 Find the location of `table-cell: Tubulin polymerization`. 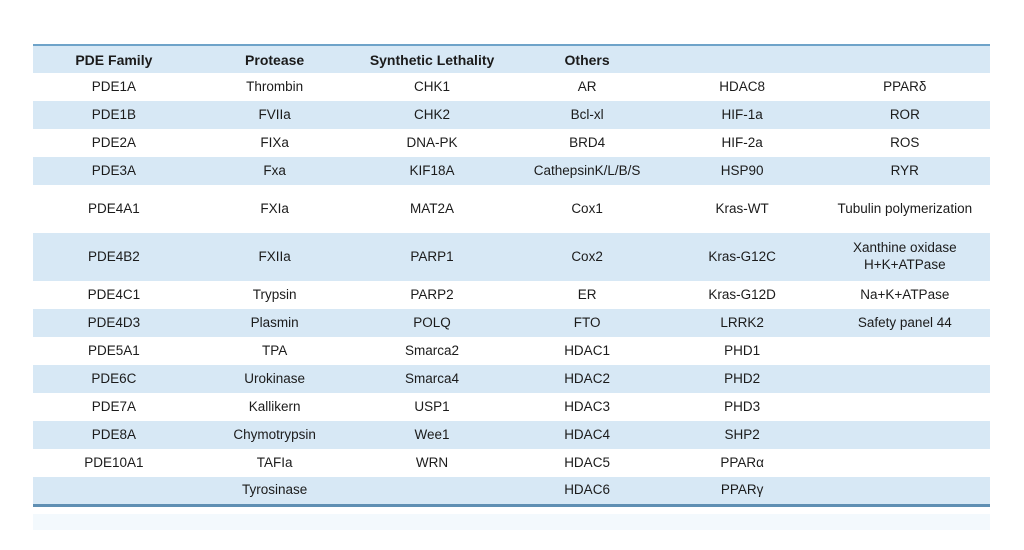

table-cell: Tubulin polymerization is located at coordinates (904, 209).